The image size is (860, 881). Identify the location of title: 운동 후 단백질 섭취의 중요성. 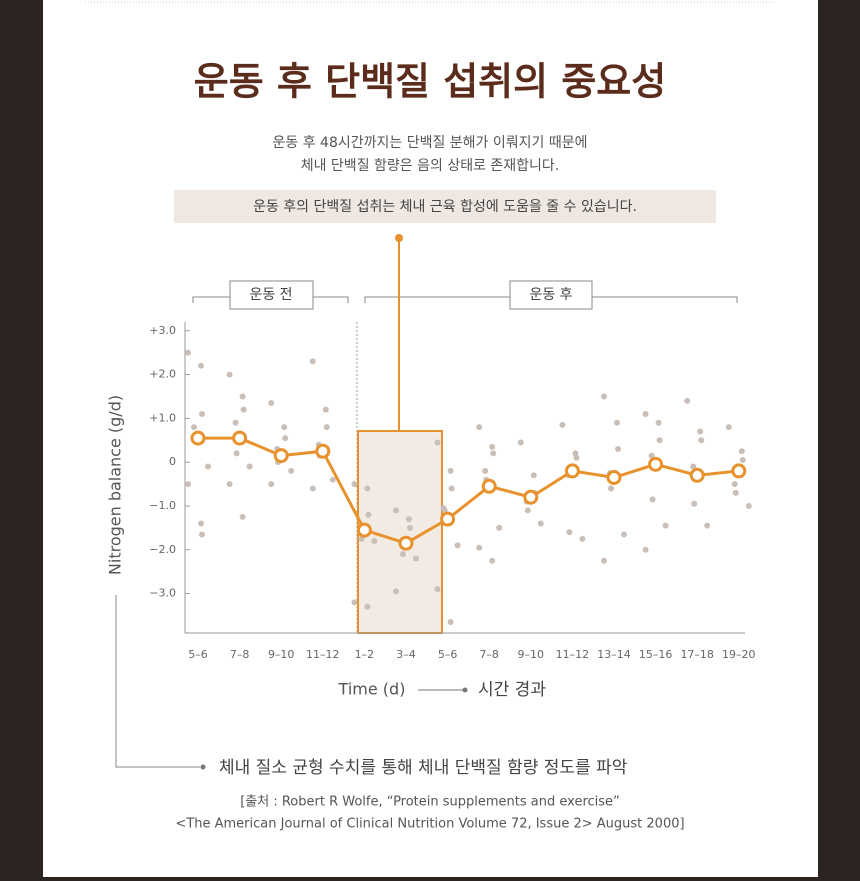
(430, 82).